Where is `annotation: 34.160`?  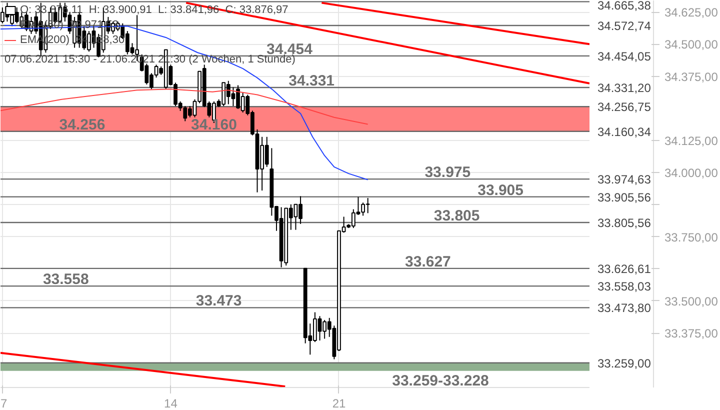 annotation: 34.160 is located at coordinates (214, 125).